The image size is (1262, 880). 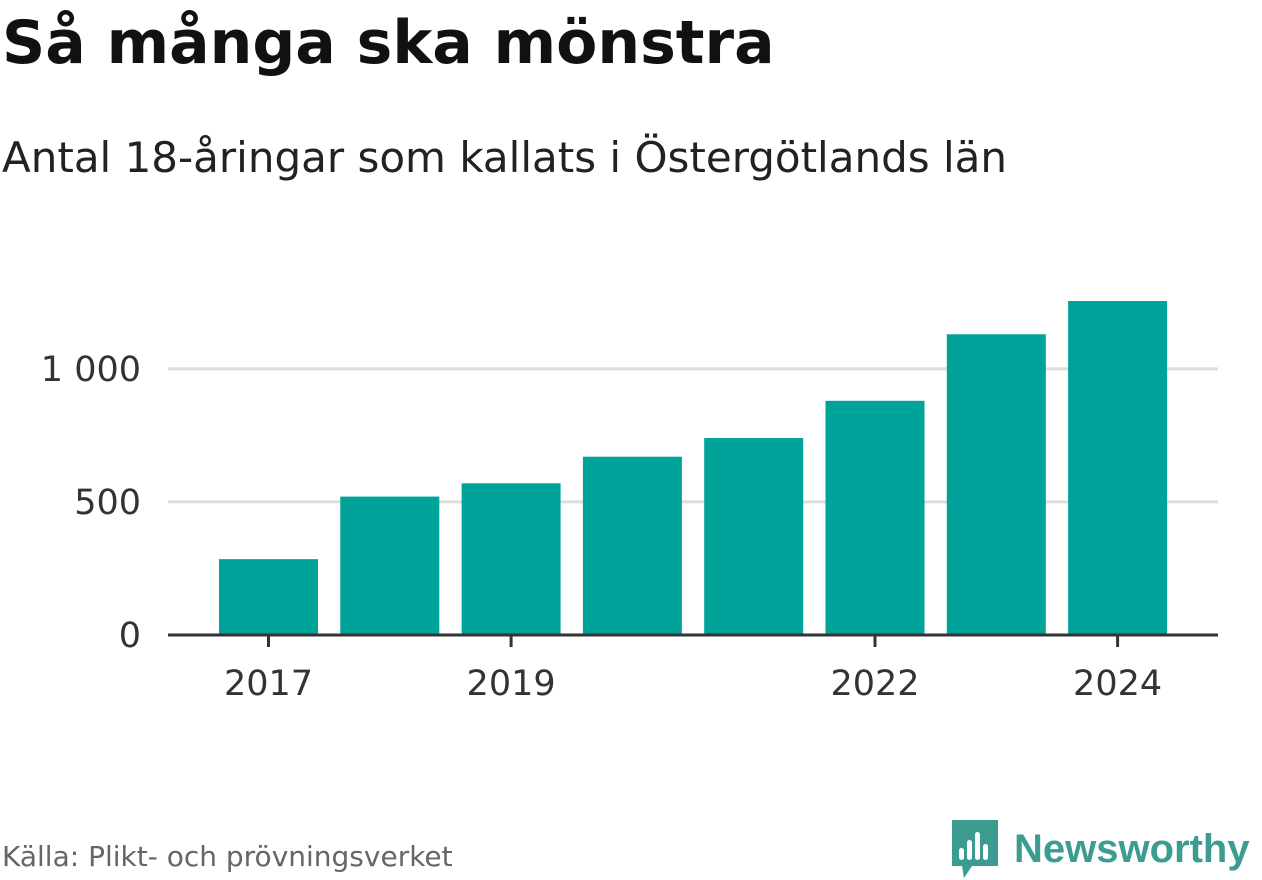 I want to click on x-tick-label: 2017, so click(x=268, y=684).